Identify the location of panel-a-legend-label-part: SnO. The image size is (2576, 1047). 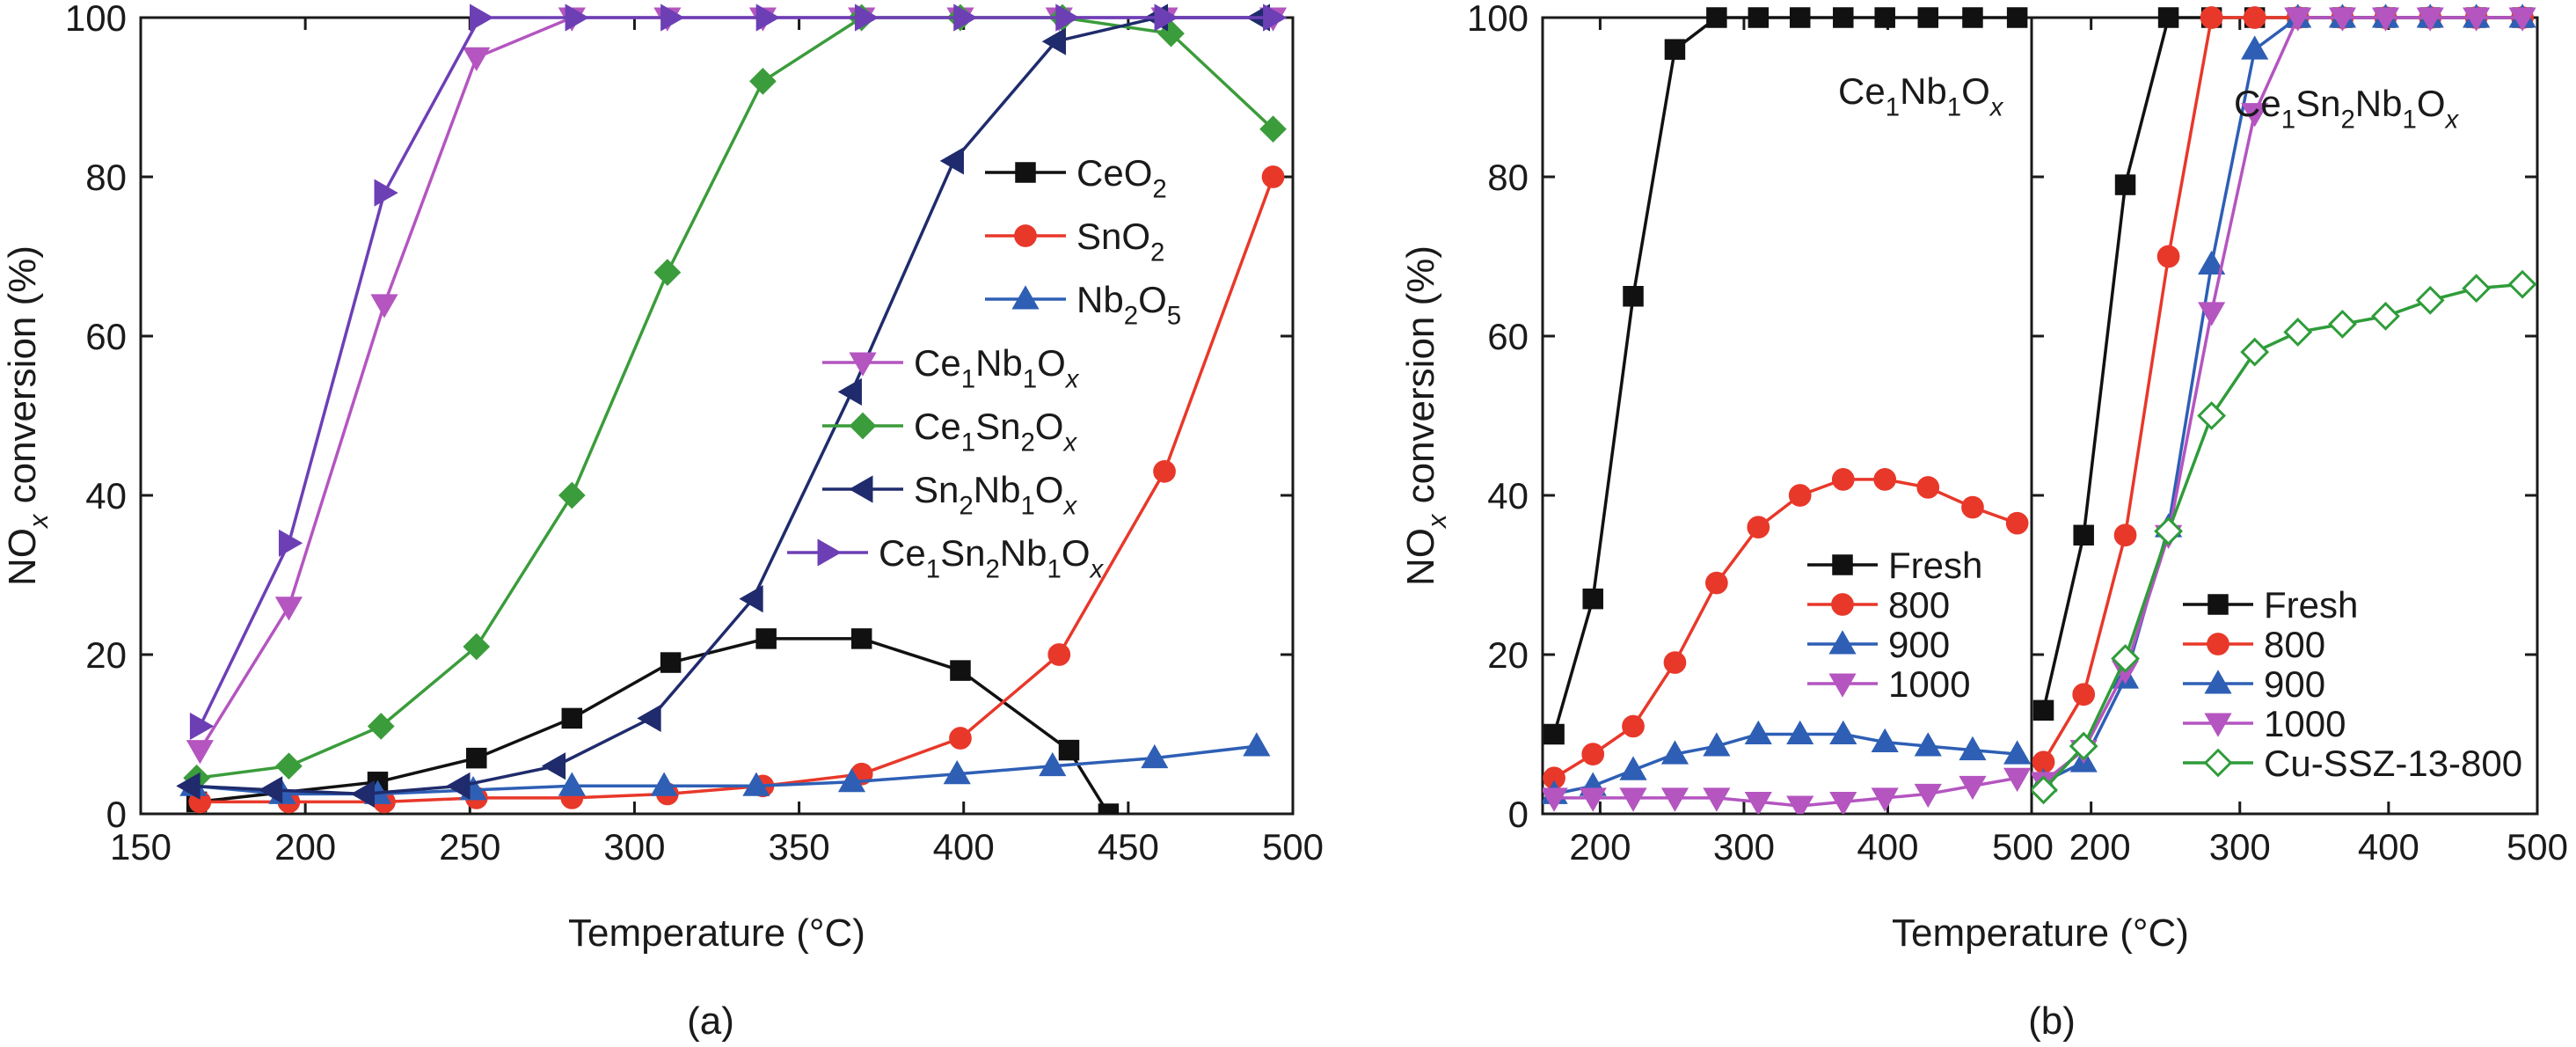
(1113, 236).